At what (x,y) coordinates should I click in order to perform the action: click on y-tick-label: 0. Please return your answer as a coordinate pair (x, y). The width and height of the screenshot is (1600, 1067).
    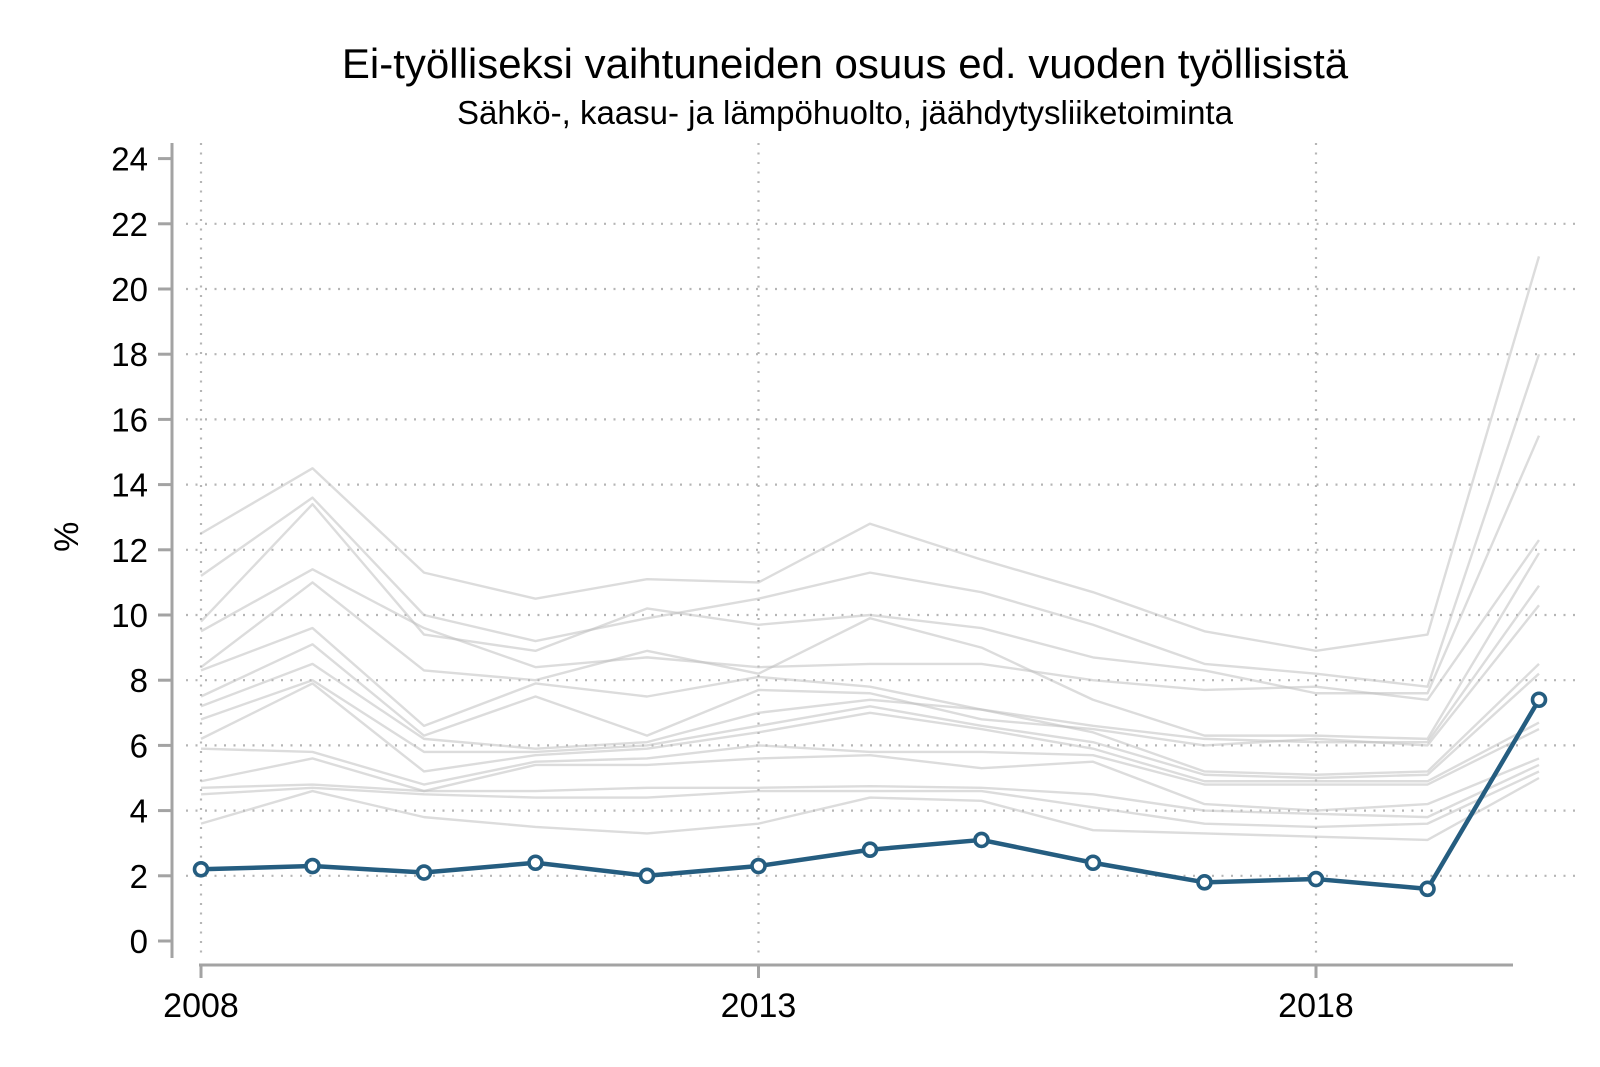
    Looking at the image, I should click on (139, 941).